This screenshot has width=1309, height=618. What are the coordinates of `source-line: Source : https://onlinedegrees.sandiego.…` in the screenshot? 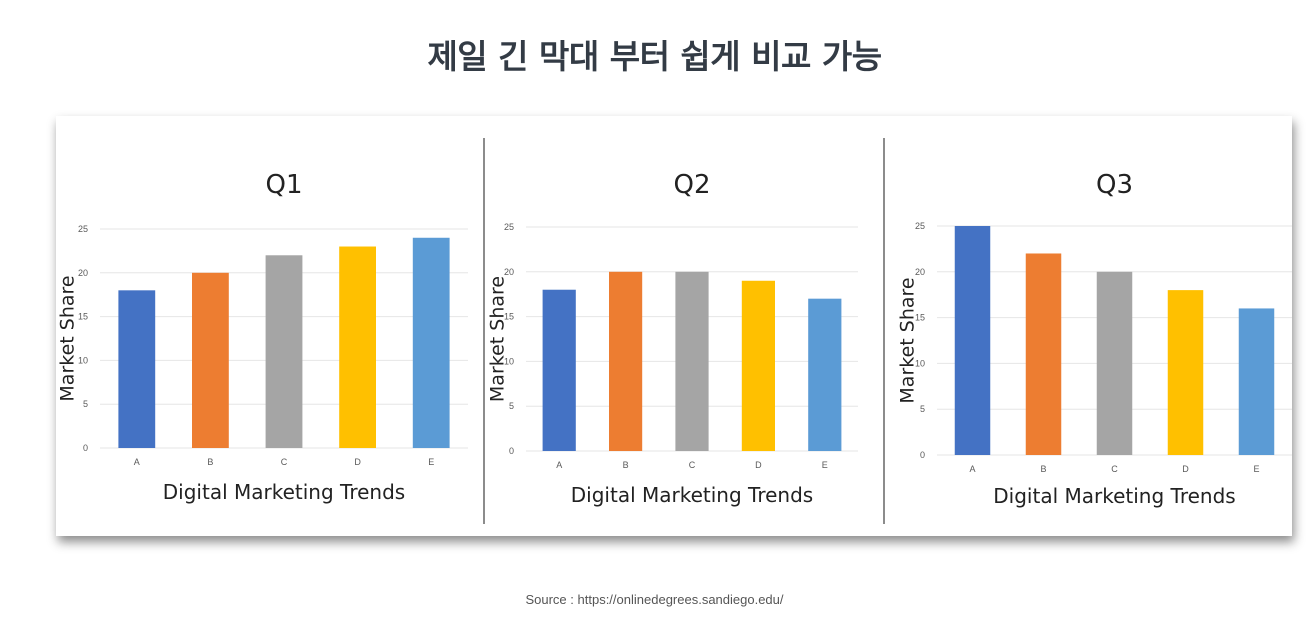 It's located at (654, 599).